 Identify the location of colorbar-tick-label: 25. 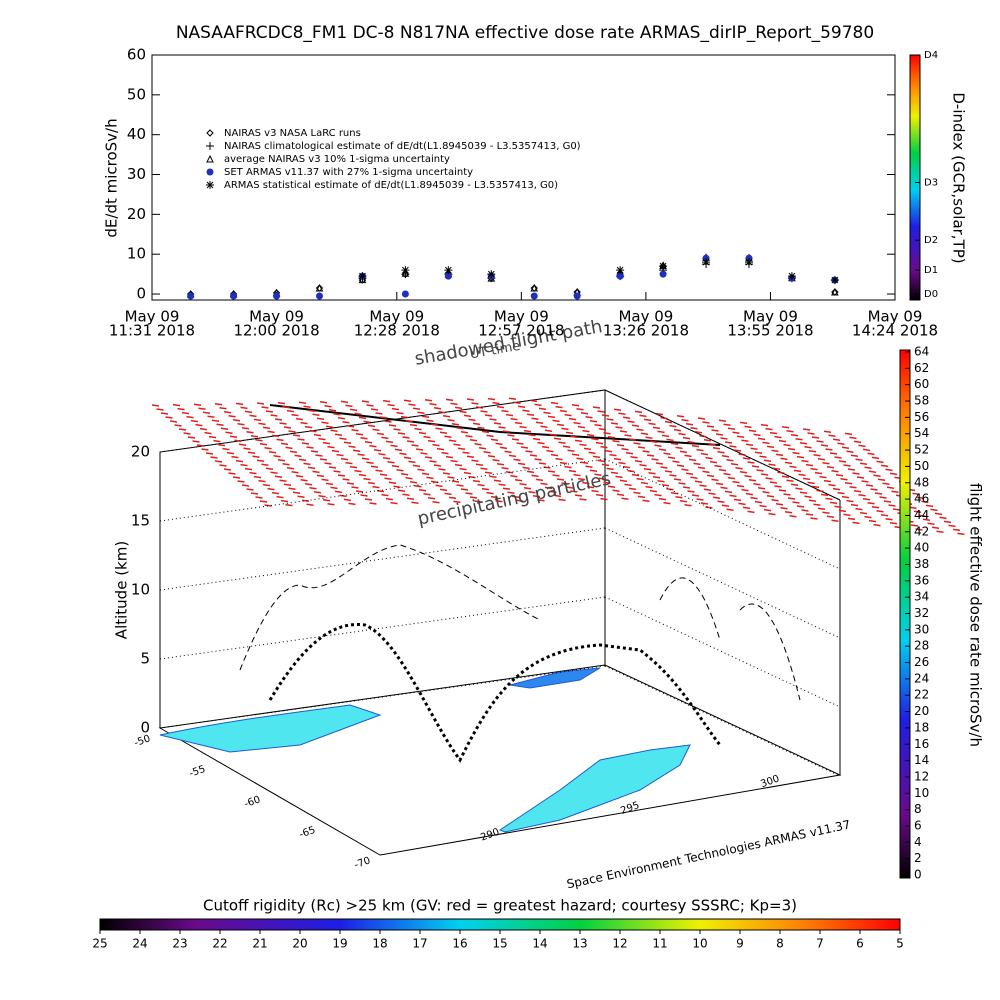
(99, 944).